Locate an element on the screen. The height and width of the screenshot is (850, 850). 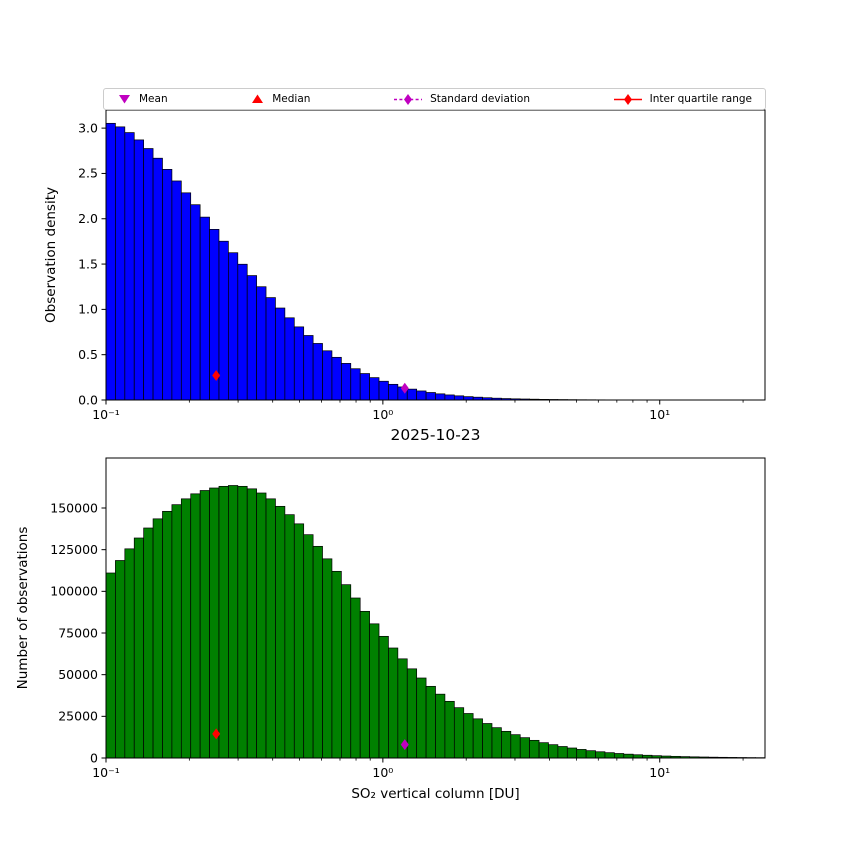
y-tick-label: 1.5 is located at coordinates (88, 263).